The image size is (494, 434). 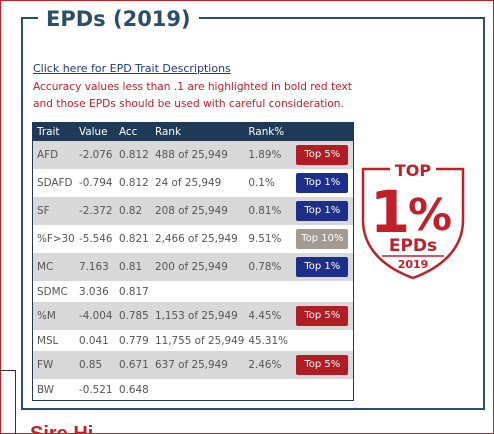 What do you see at coordinates (390, 212) in the screenshot?
I see `seal-number: 1` at bounding box center [390, 212].